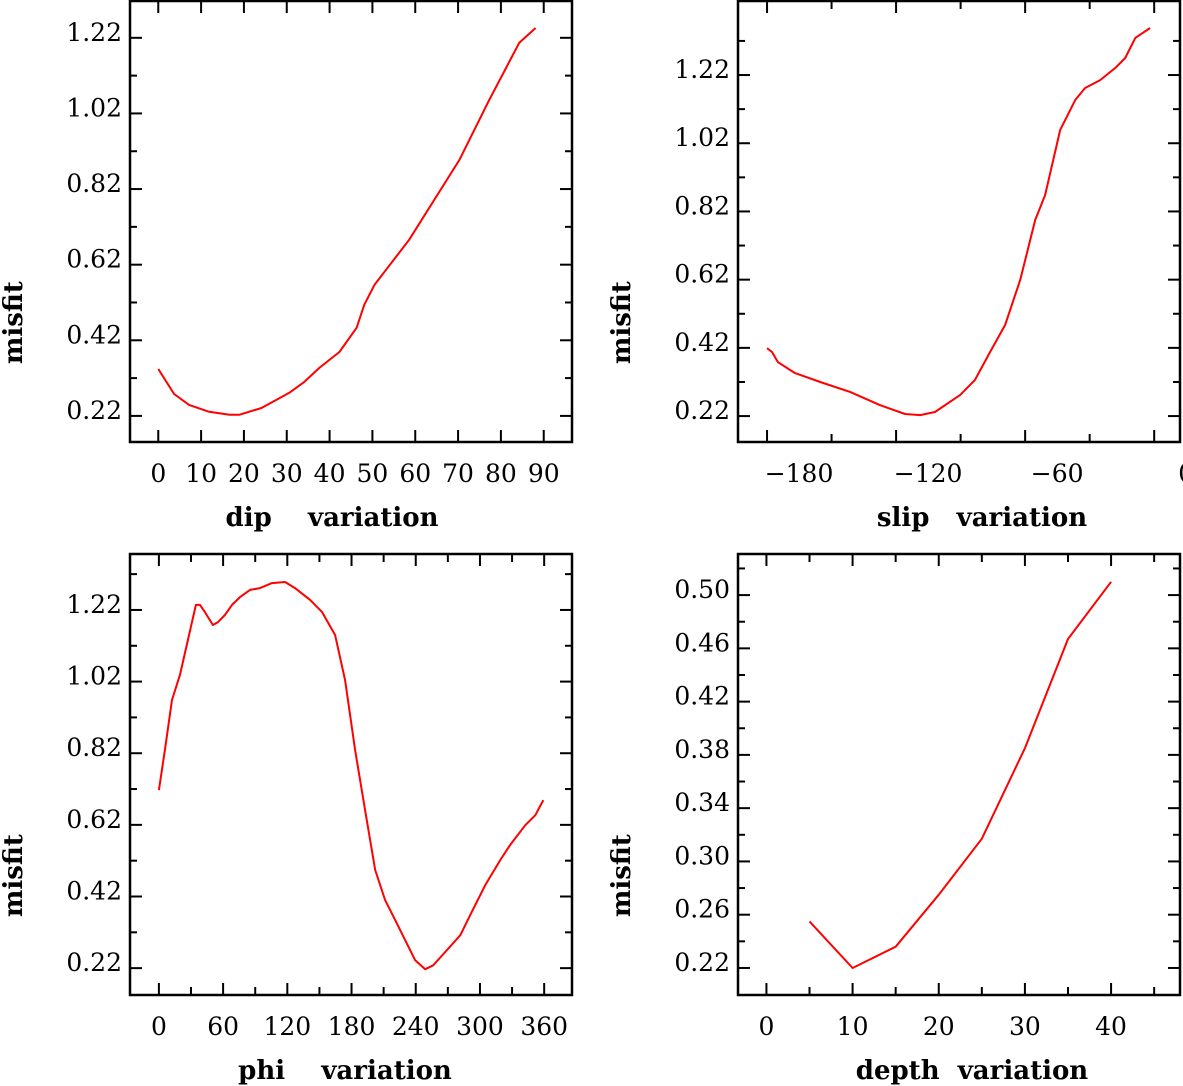 This screenshot has height=1086, width=1183. What do you see at coordinates (702, 909) in the screenshot?
I see `y-tick-label: 0.26` at bounding box center [702, 909].